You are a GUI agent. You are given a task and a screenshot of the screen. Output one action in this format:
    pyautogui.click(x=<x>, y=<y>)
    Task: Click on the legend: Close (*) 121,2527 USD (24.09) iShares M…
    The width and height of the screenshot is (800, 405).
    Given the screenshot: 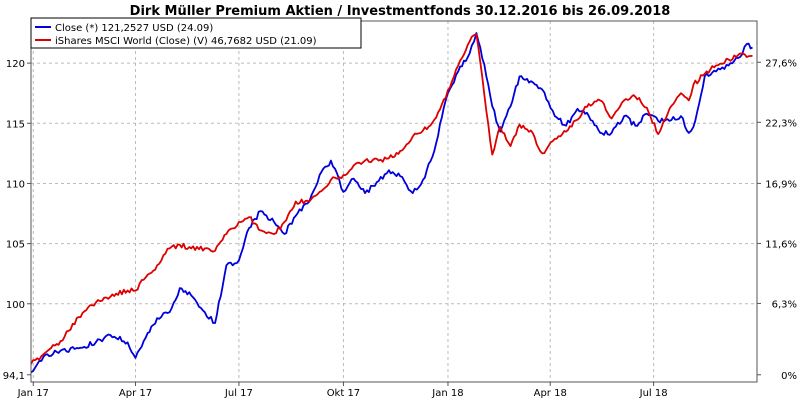 What is the action you would take?
    pyautogui.click(x=196, y=33)
    